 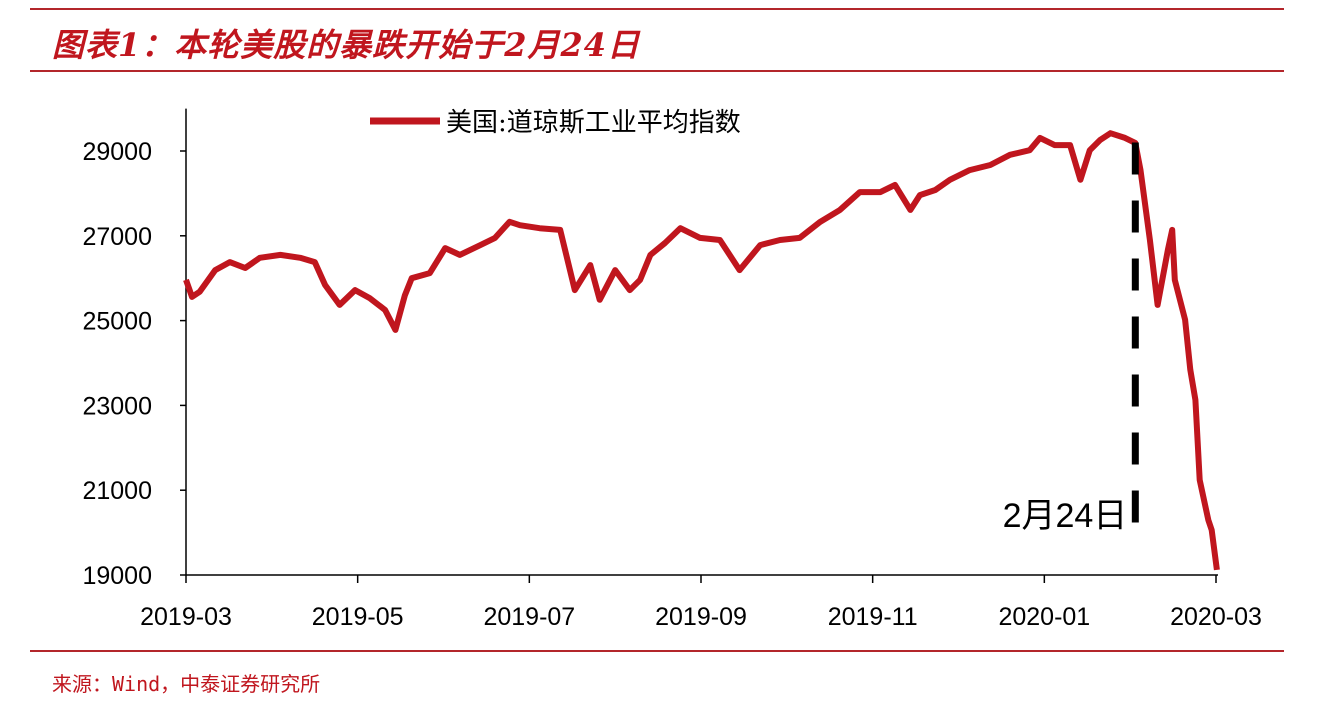 I want to click on x-tick-label: 2019-09, so click(x=701, y=617).